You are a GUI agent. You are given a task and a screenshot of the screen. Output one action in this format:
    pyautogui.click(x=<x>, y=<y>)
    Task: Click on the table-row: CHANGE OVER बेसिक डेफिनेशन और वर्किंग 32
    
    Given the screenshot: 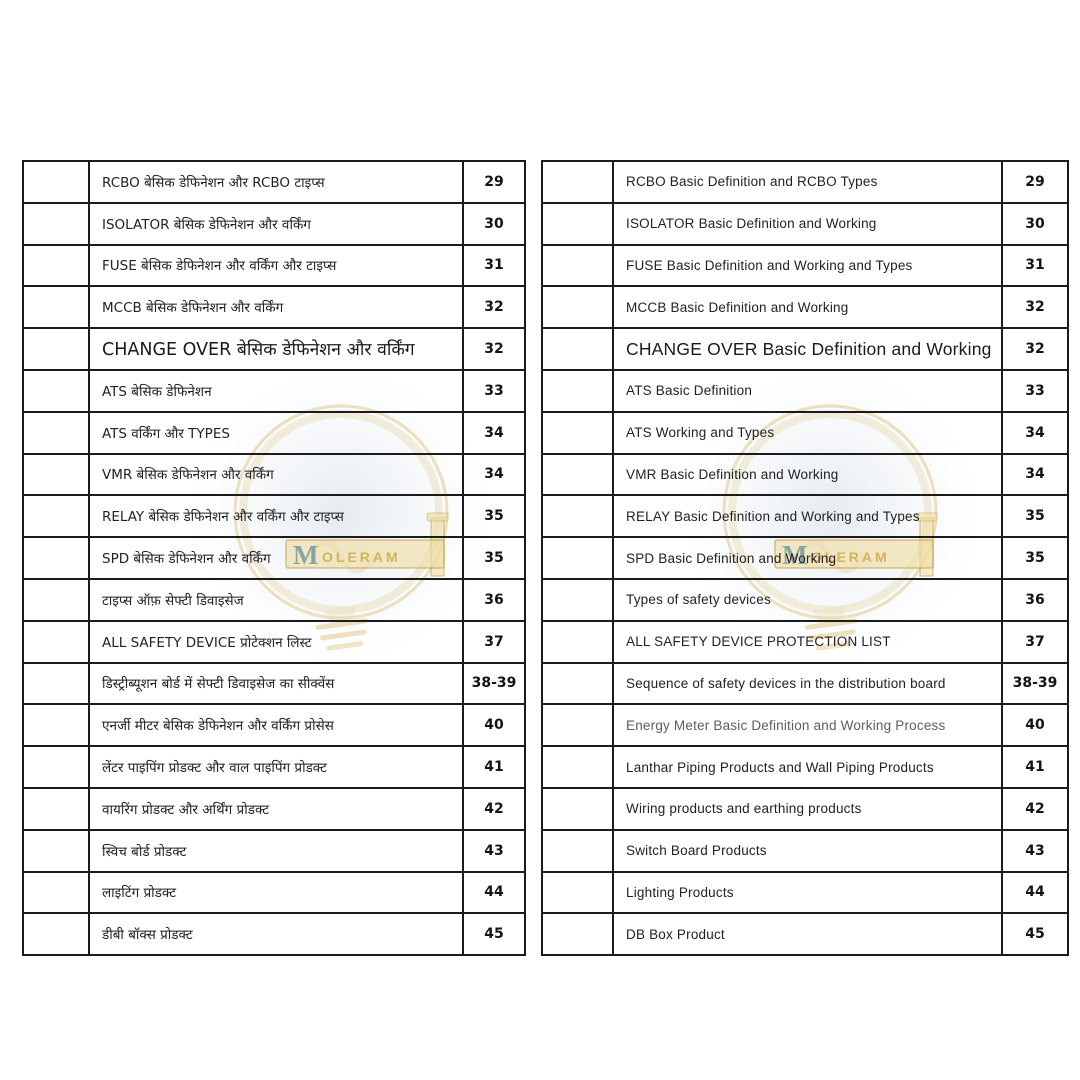 What is the action you would take?
    pyautogui.click(x=274, y=349)
    